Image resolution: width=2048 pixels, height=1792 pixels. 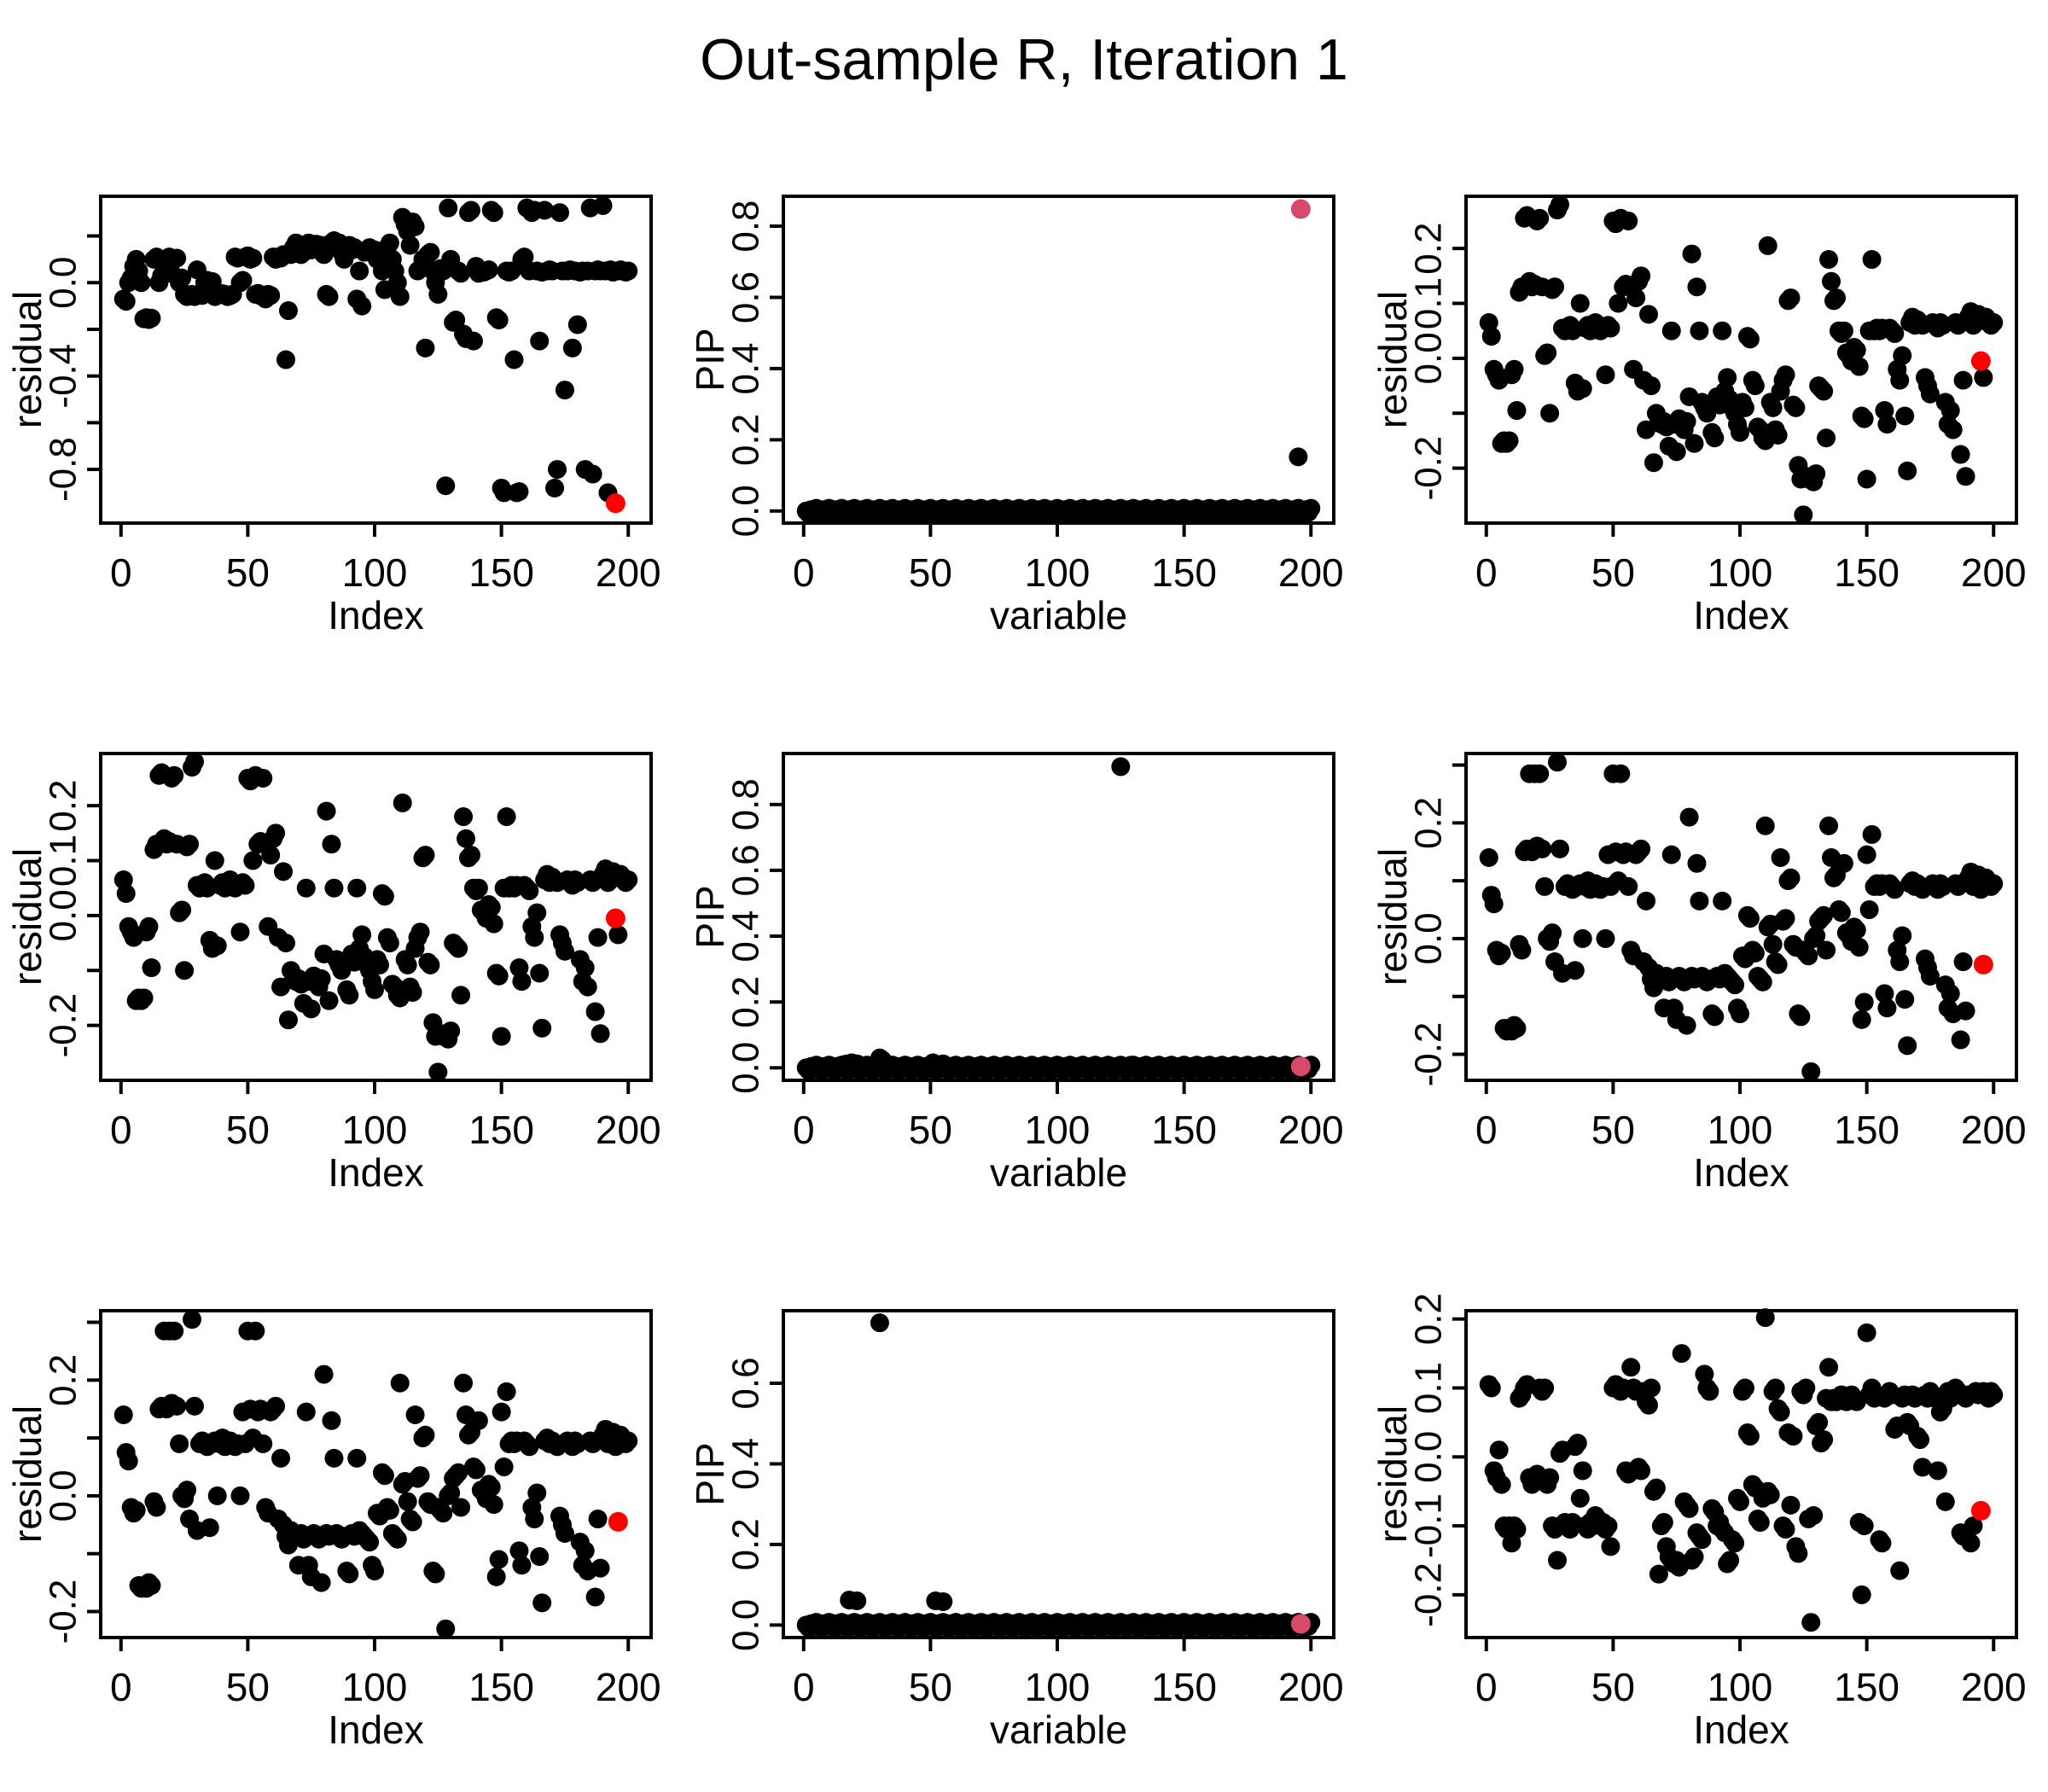 What do you see at coordinates (27, 359) in the screenshot?
I see `y-axis-label: residual` at bounding box center [27, 359].